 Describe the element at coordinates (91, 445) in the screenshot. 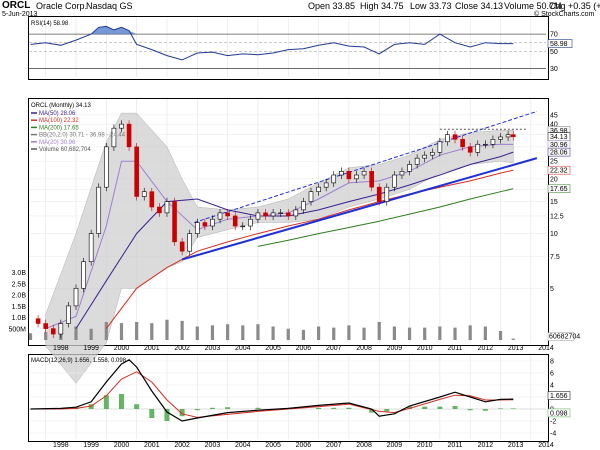

I see `macd-x-tick-label: 1999` at that location.